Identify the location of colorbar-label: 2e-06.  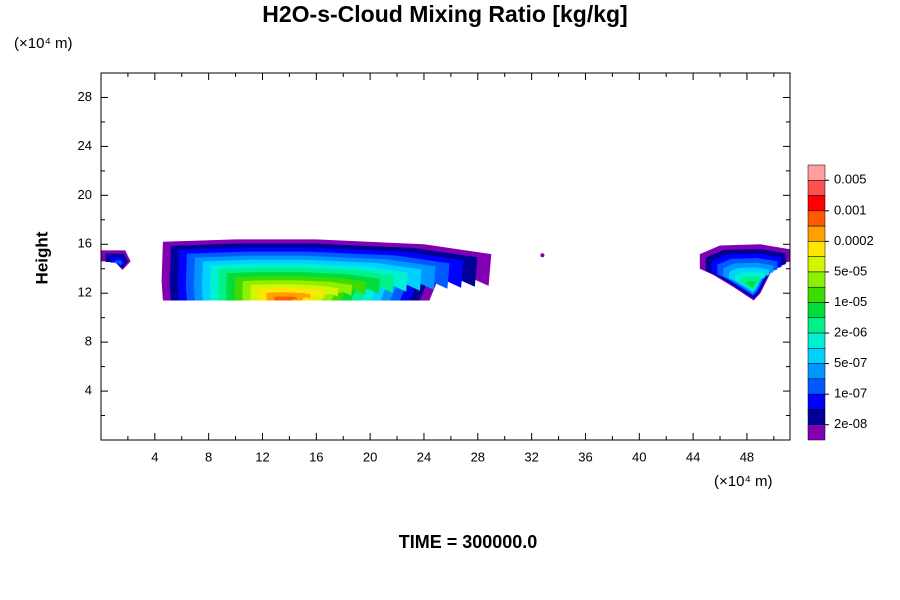
(850, 331).